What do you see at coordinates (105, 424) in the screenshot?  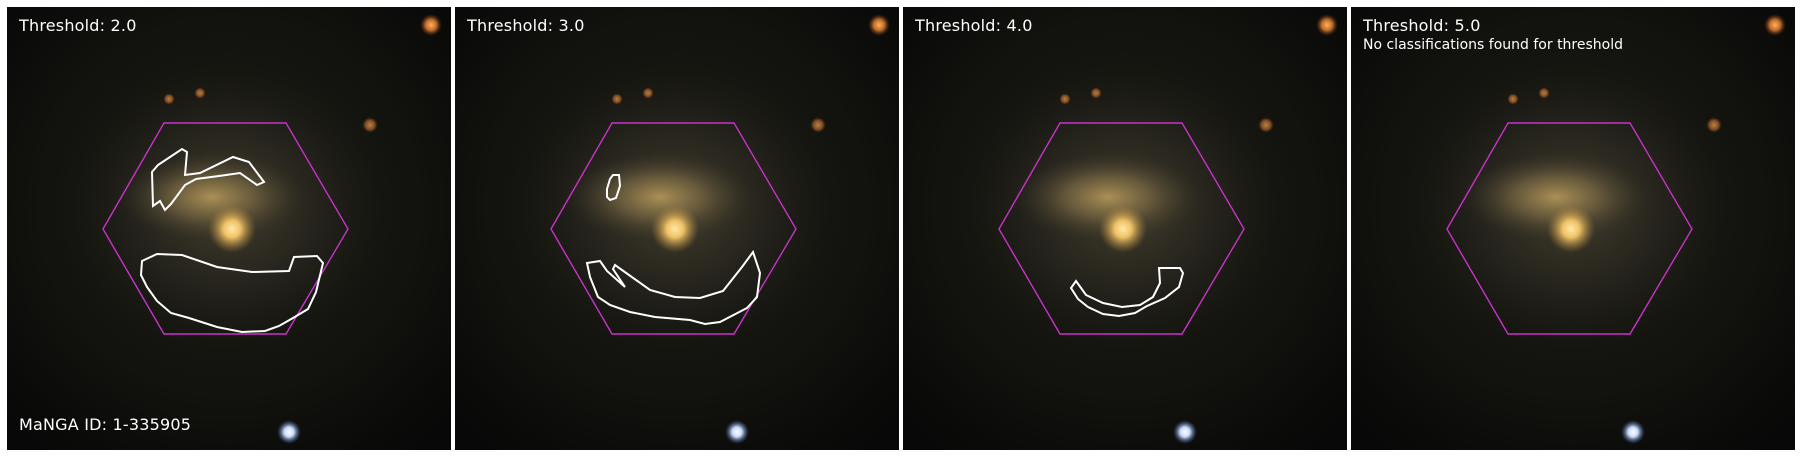 I see `manga-id-label: MaNGA ID: 1-335905` at bounding box center [105, 424].